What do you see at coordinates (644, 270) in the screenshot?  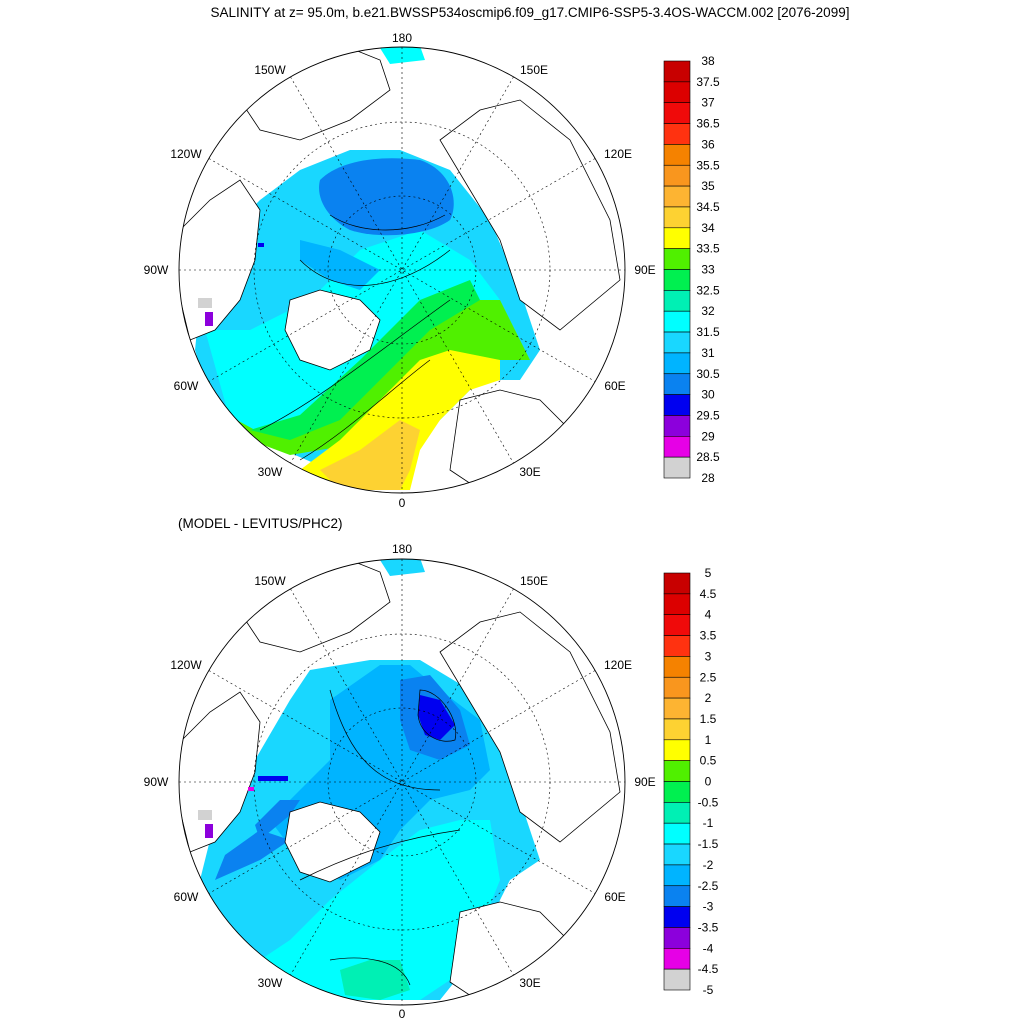 I see `top-lbl-90e: 90E` at bounding box center [644, 270].